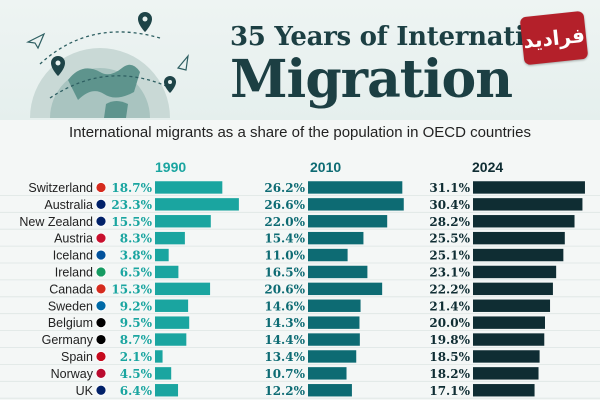  What do you see at coordinates (172, 305) in the screenshot?
I see `bar-1990-sweden` at bounding box center [172, 305].